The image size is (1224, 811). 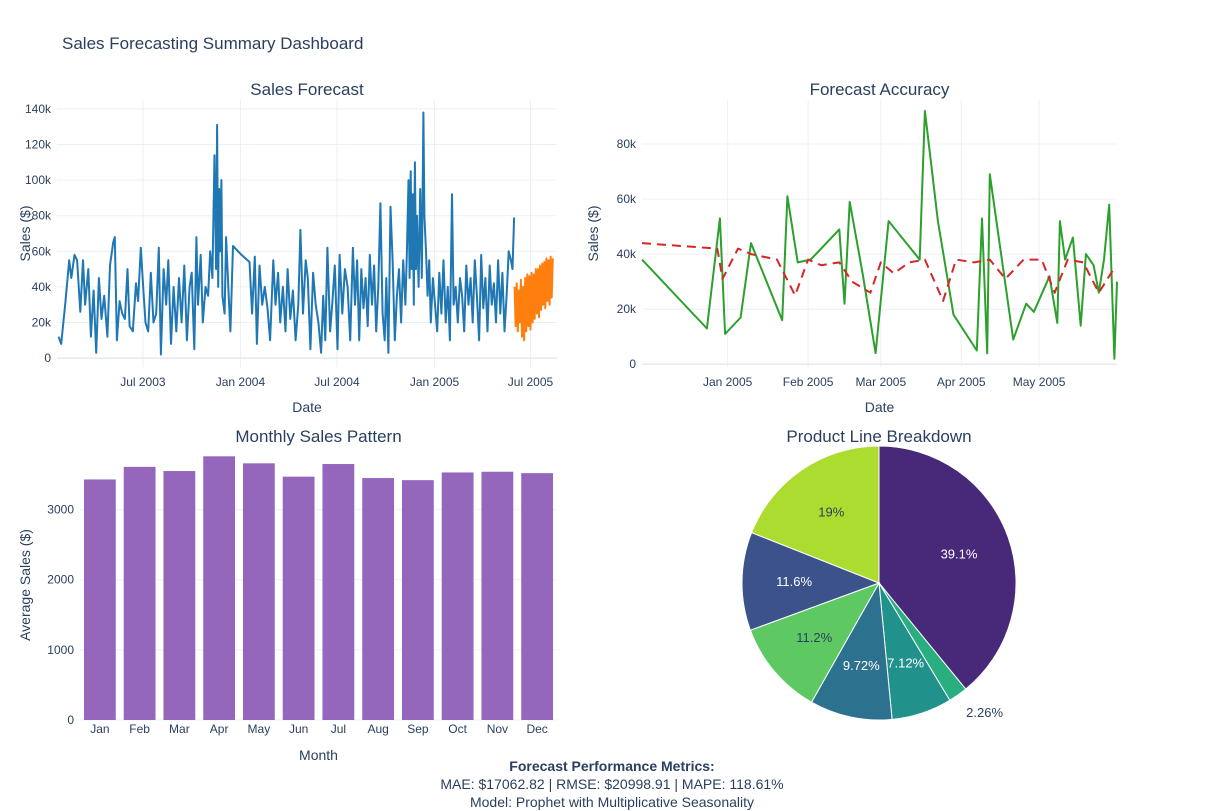 I want to click on x-tick-label: Dec, so click(x=536, y=729).